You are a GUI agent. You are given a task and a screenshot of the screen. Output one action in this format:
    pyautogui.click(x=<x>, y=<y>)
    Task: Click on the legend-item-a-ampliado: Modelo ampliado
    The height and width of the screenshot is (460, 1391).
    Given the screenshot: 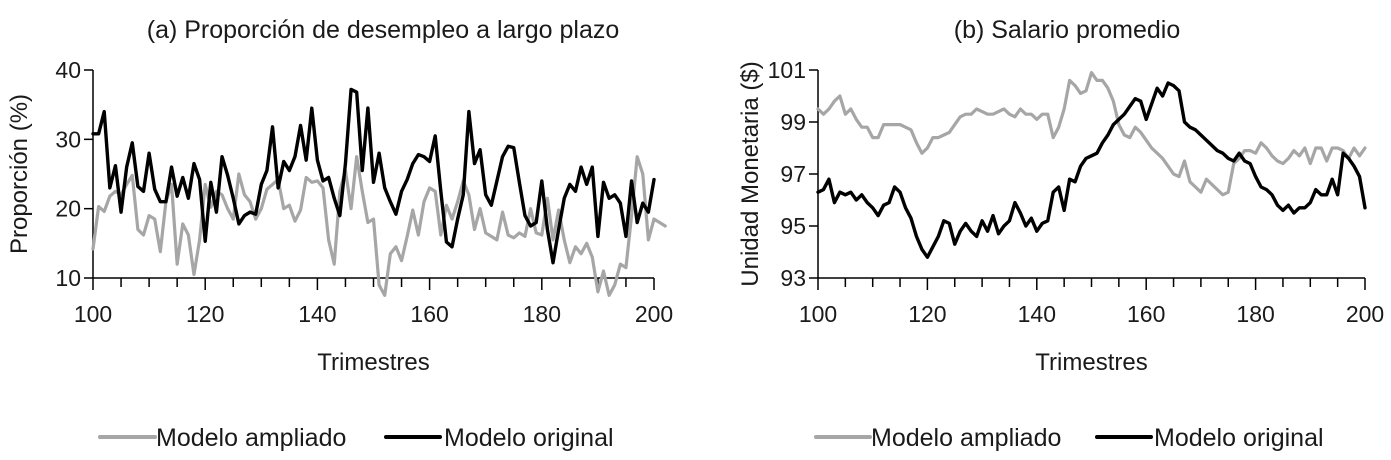 What is the action you would take?
    pyautogui.click(x=222, y=438)
    